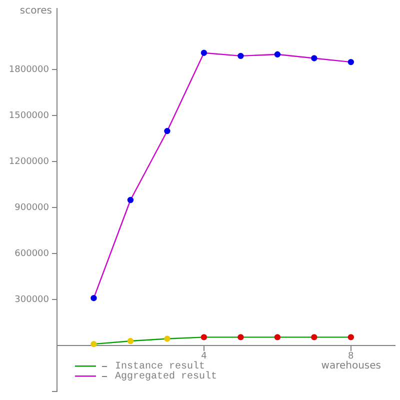 The image size is (400, 400). Describe the element at coordinates (166, 376) in the screenshot. I see `legend-label: Aggregated result` at that location.